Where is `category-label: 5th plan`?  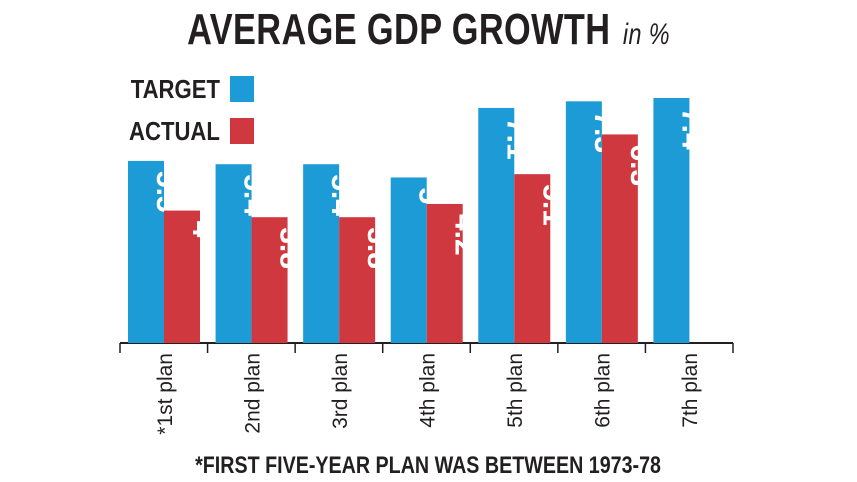
category-label: 5th plan is located at coordinates (515, 390).